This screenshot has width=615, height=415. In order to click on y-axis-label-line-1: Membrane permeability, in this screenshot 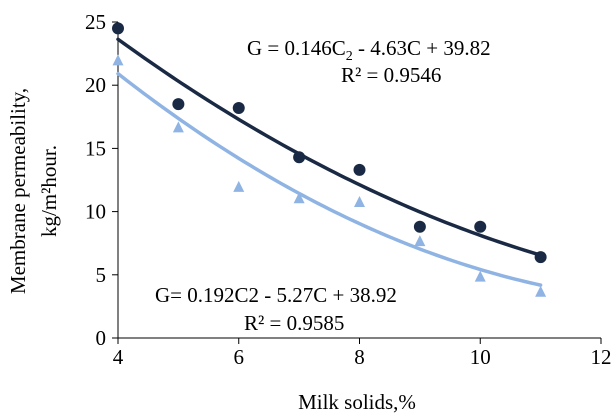, I will do `click(18, 191)`.